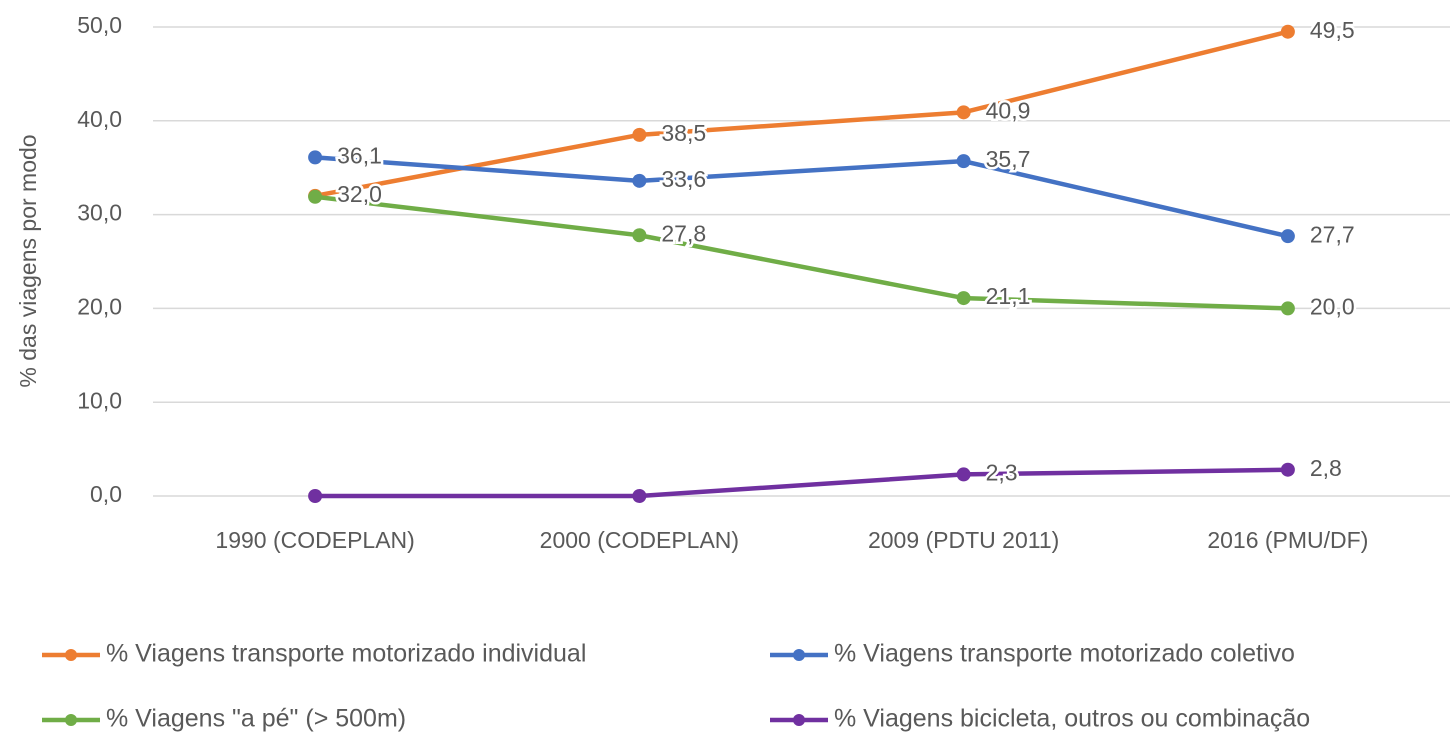  What do you see at coordinates (1002, 473) in the screenshot?
I see `data-label: 2,3` at bounding box center [1002, 473].